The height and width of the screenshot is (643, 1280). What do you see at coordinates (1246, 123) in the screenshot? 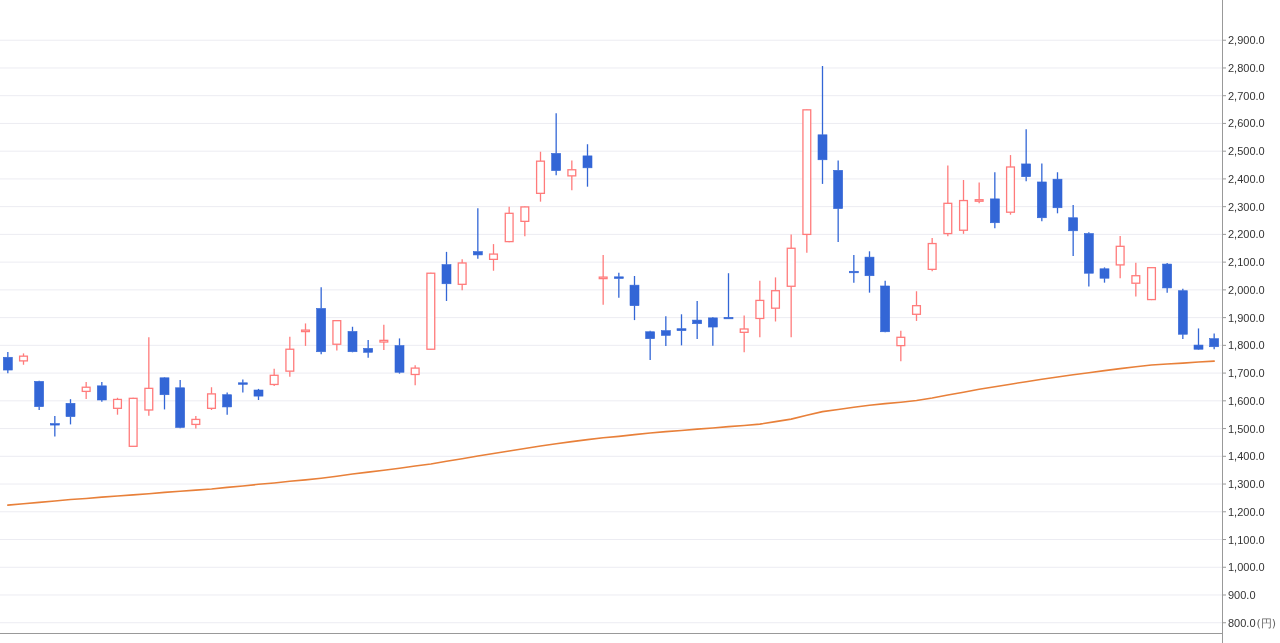
I see `y-tick-label: 2,600.0` at bounding box center [1246, 123].